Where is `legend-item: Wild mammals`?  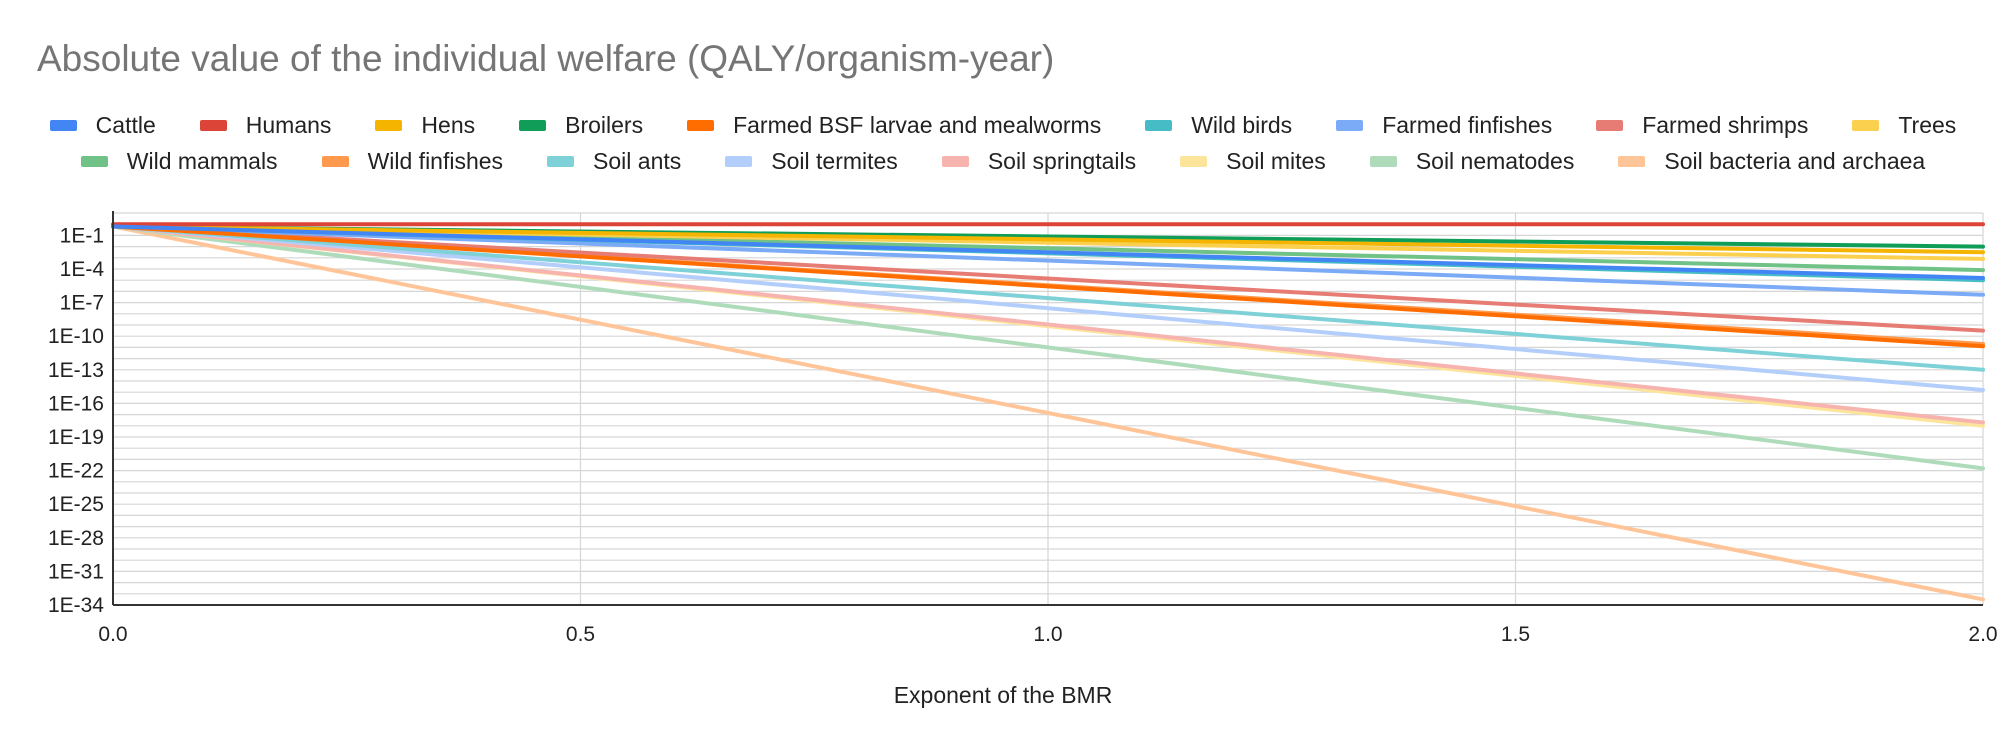 legend-item: Wild mammals is located at coordinates (179, 161).